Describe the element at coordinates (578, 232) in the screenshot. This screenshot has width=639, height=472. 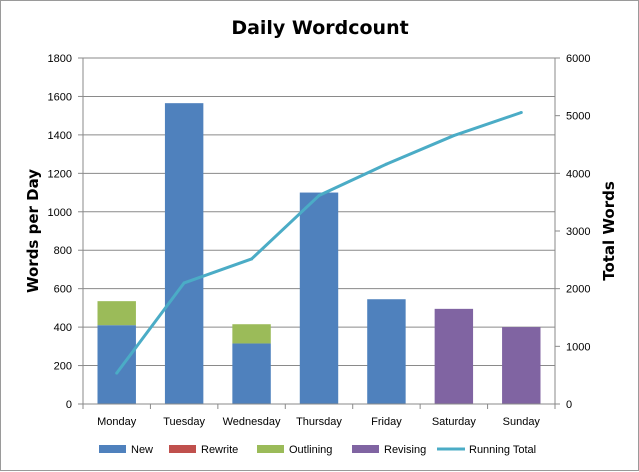
I see `y2-tick-label: 3000` at that location.